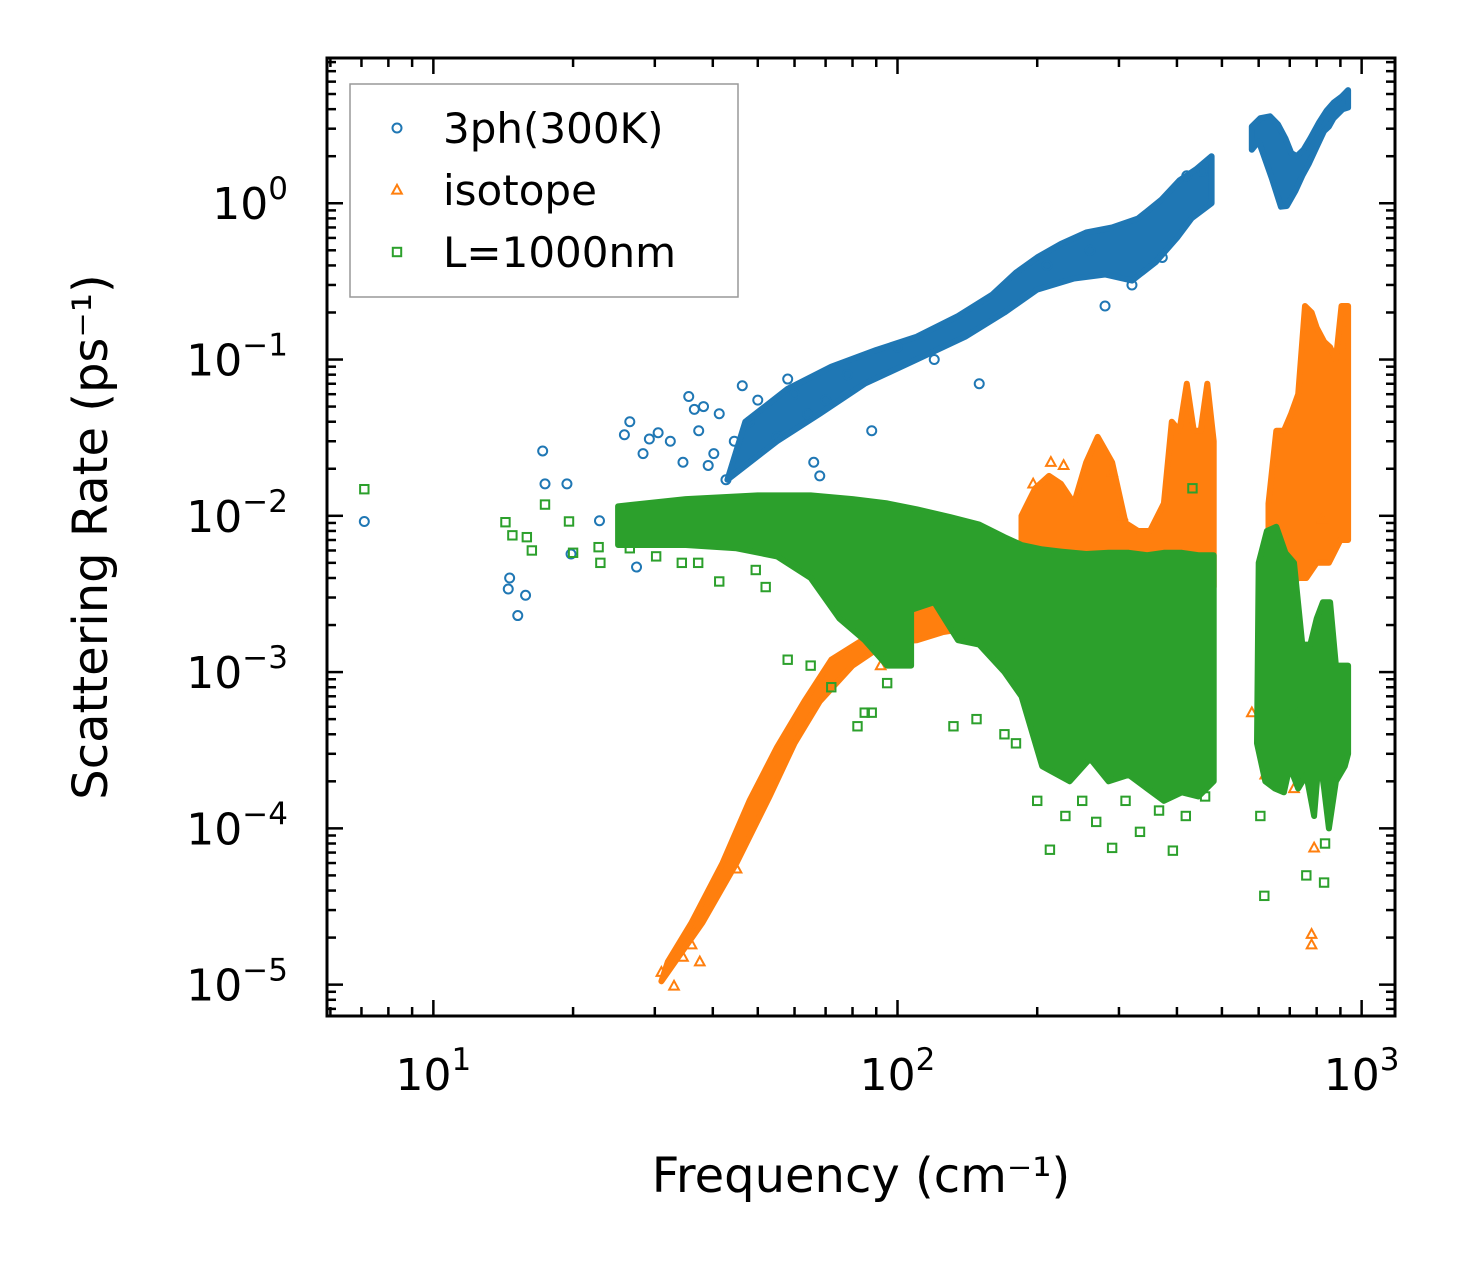 The image size is (1466, 1265). What do you see at coordinates (433, 1071) in the screenshot?
I see `x-tick-label: 10¹` at bounding box center [433, 1071].